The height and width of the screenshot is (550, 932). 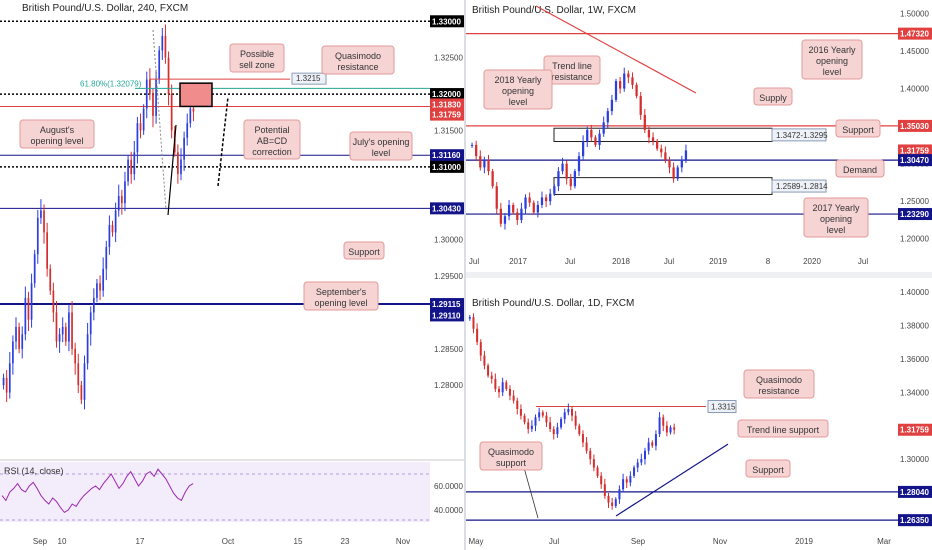 I want to click on price-tag-1d-2: 1.26350, so click(x=914, y=520).